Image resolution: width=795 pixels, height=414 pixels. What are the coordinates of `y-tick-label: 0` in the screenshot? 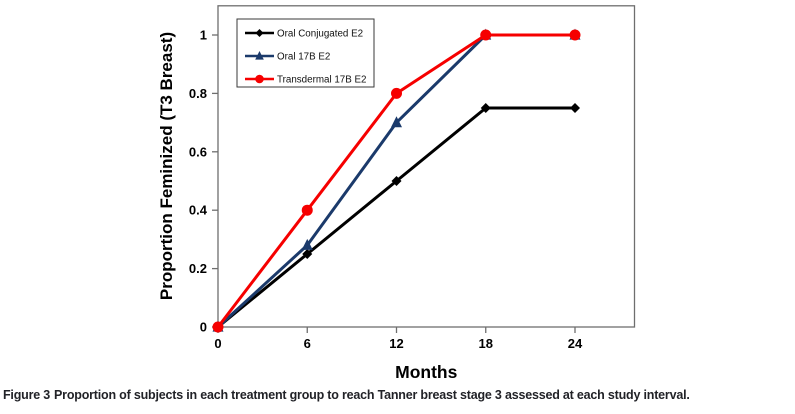 It's located at (203, 327).